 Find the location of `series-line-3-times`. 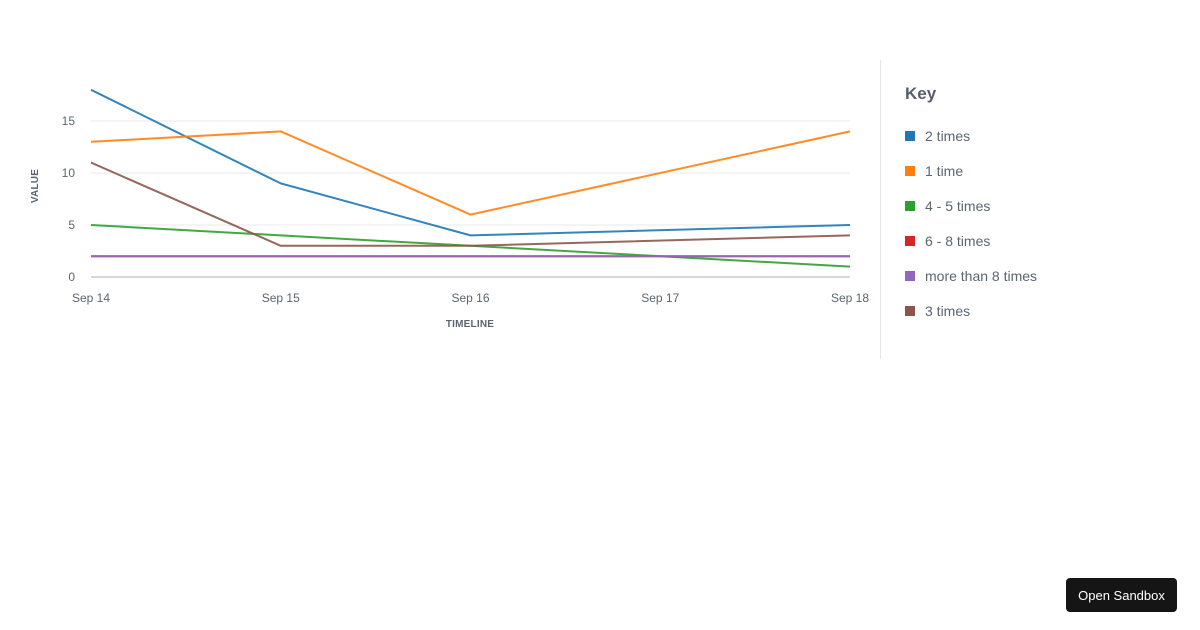

series-line-3-times is located at coordinates (470, 204).